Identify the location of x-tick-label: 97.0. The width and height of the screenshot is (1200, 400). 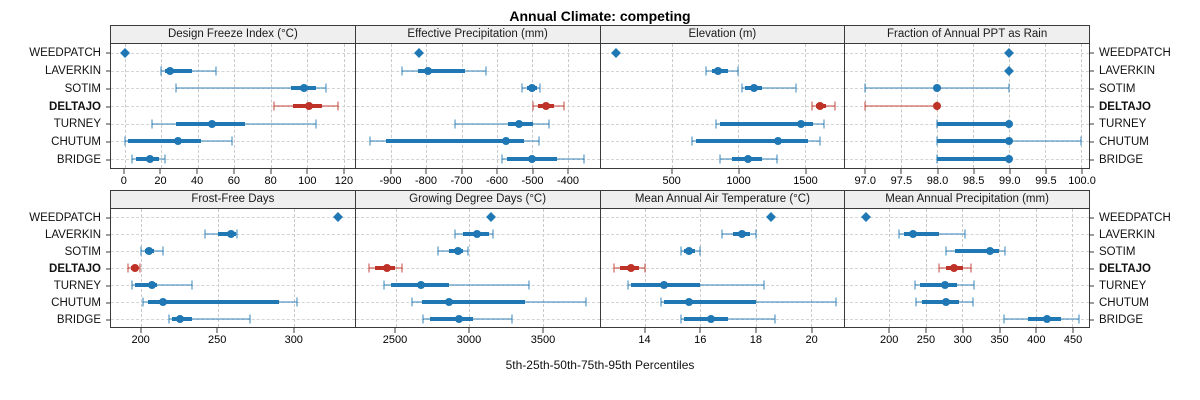
(865, 181).